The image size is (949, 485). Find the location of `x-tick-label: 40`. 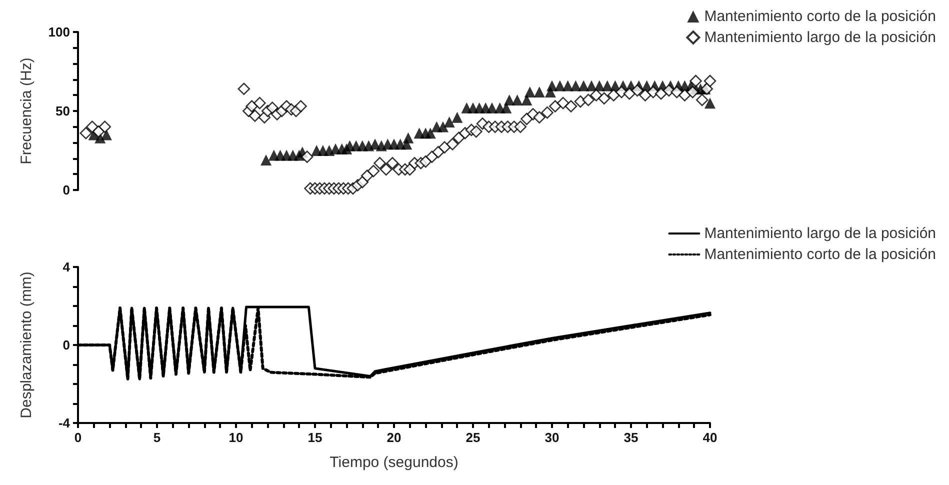

x-tick-label: 40 is located at coordinates (710, 437).